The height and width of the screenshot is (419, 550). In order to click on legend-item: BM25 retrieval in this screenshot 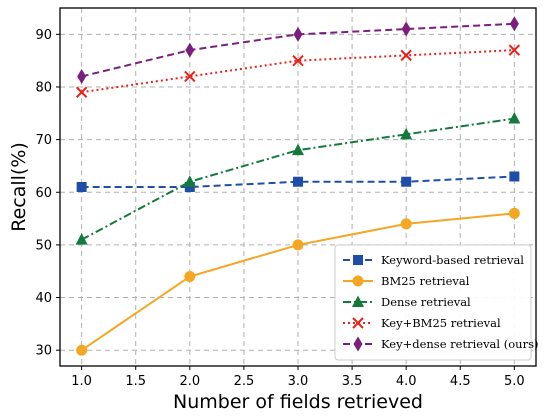, I will do `click(406, 281)`.